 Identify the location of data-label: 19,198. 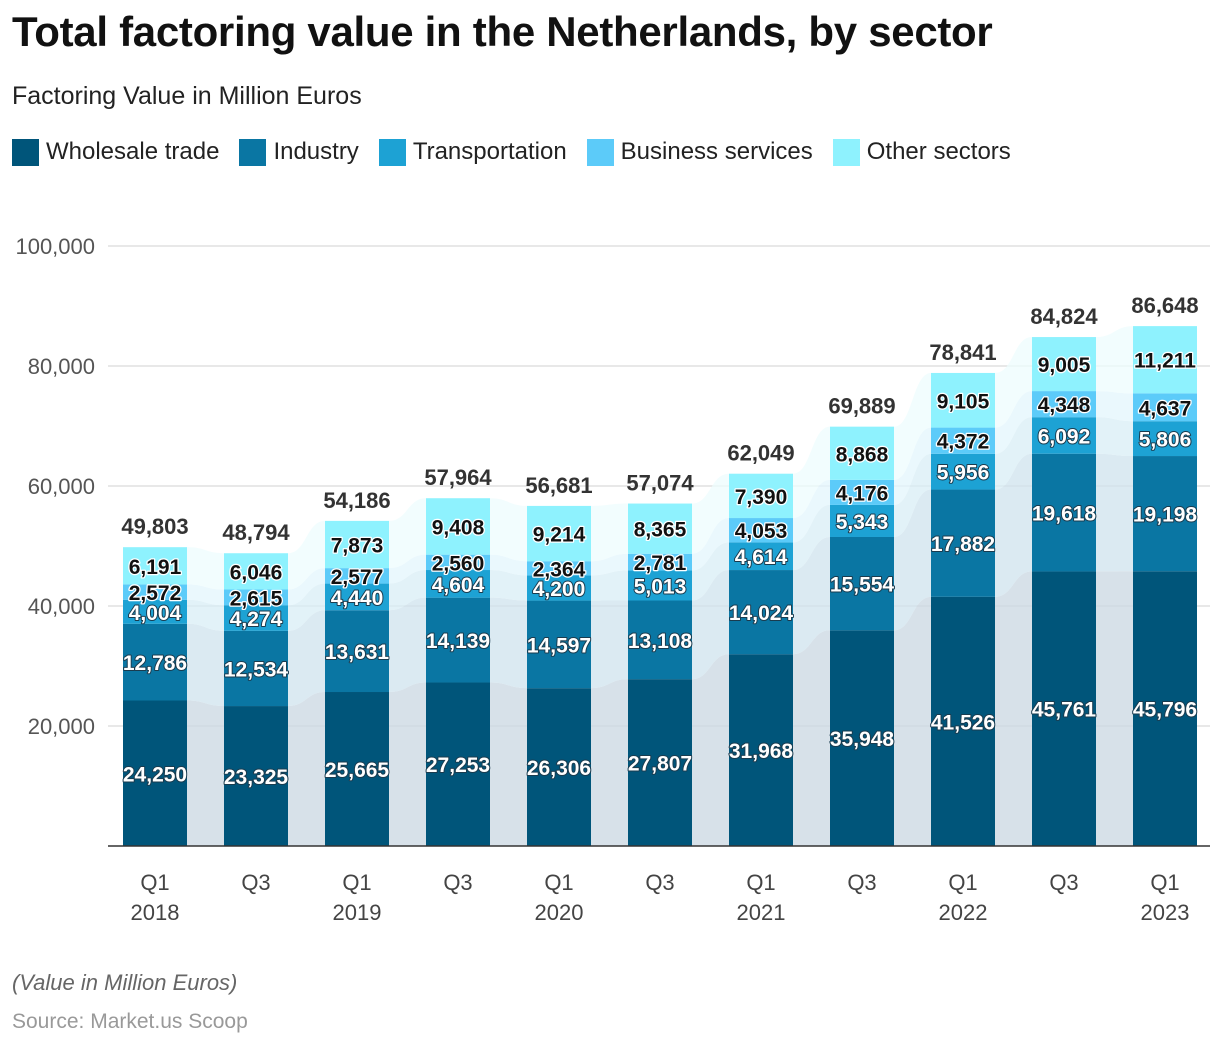
(1165, 515).